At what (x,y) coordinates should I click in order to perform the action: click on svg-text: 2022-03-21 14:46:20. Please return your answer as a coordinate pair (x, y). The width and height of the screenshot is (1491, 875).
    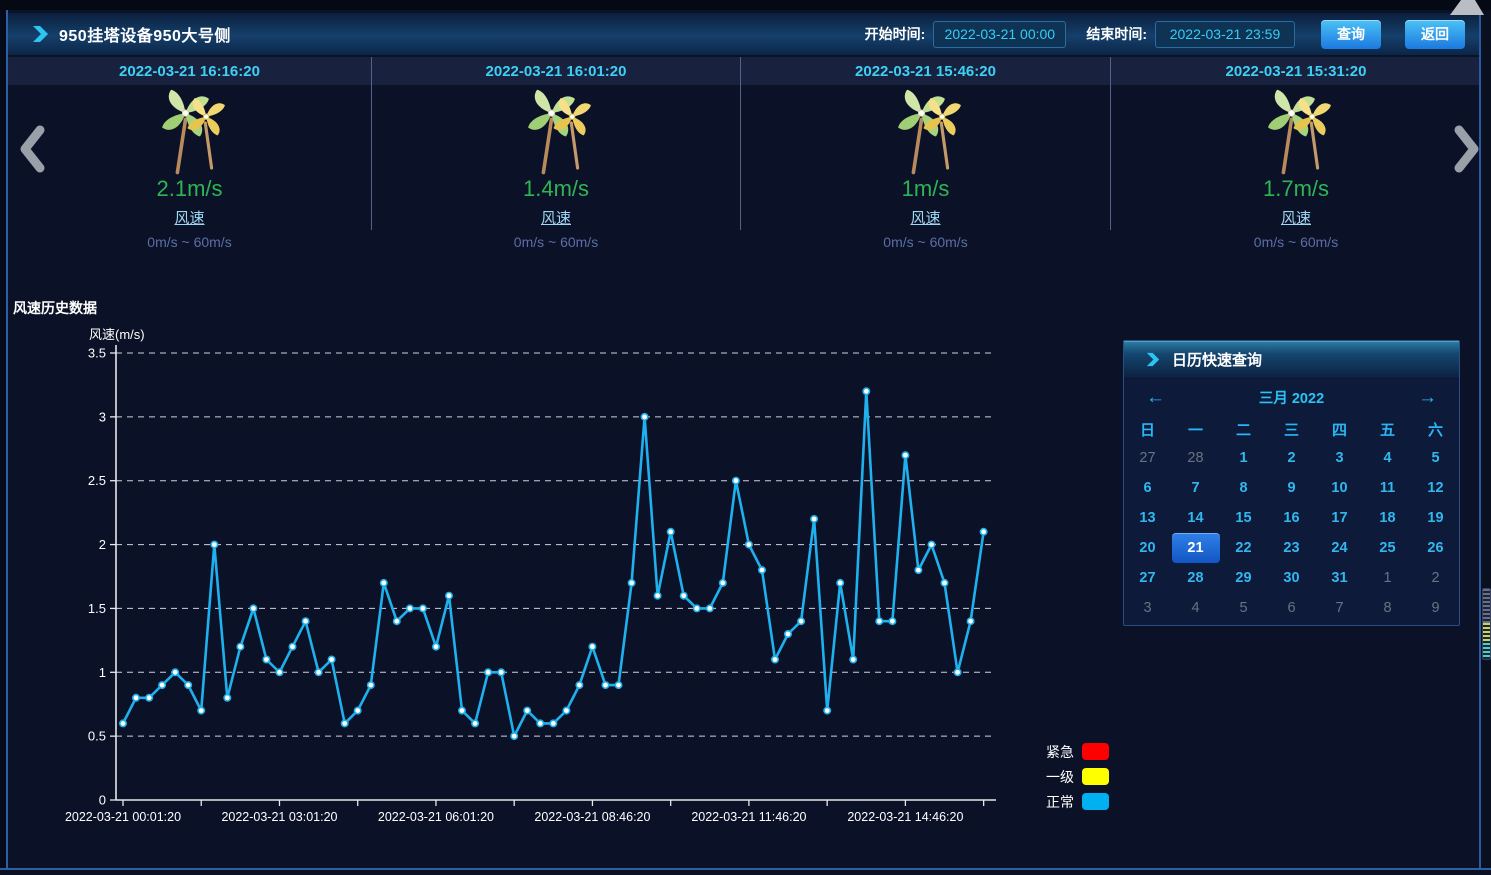
    Looking at the image, I should click on (905, 817).